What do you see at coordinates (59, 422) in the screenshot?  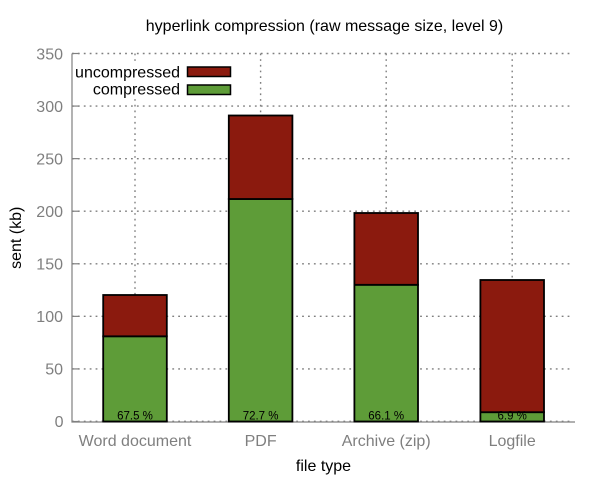 I see `svg-text: 0` at bounding box center [59, 422].